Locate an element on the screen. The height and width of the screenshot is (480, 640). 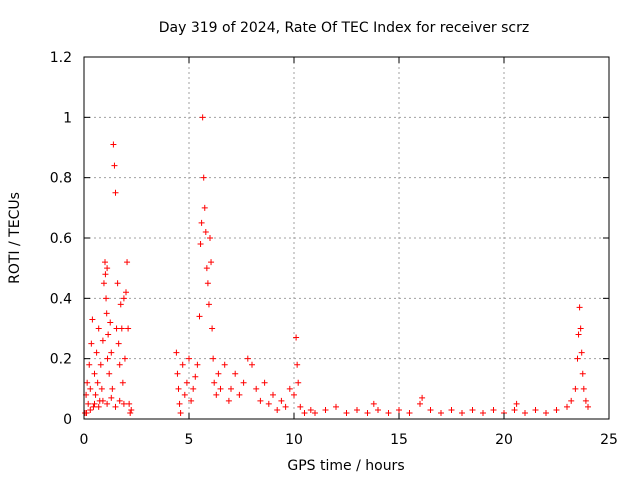
x-tick-label: 25 is located at coordinates (609, 440).